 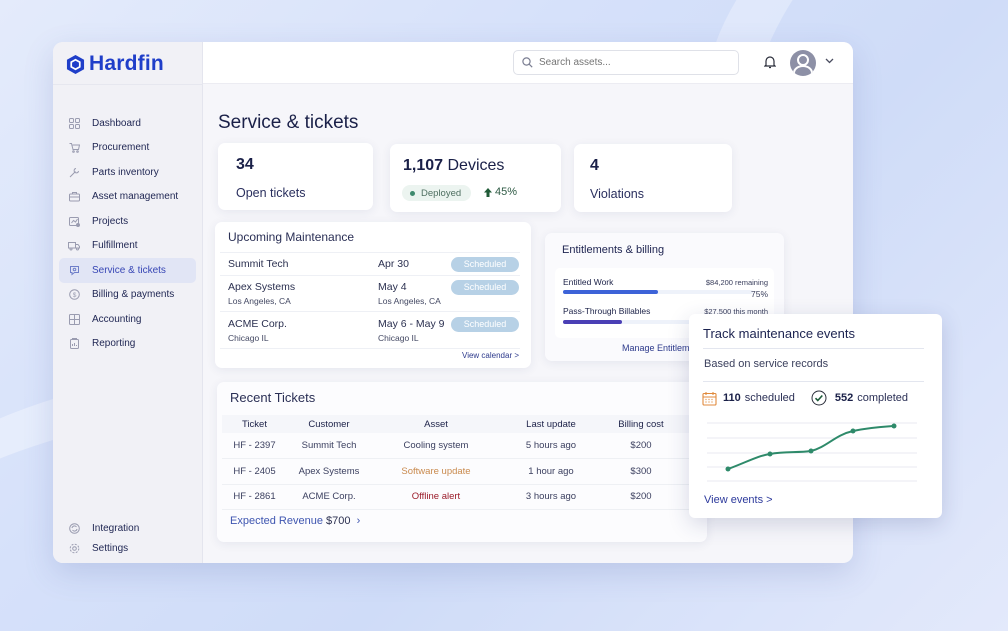 I want to click on sidebar-item-label: Projects, so click(x=110, y=221).